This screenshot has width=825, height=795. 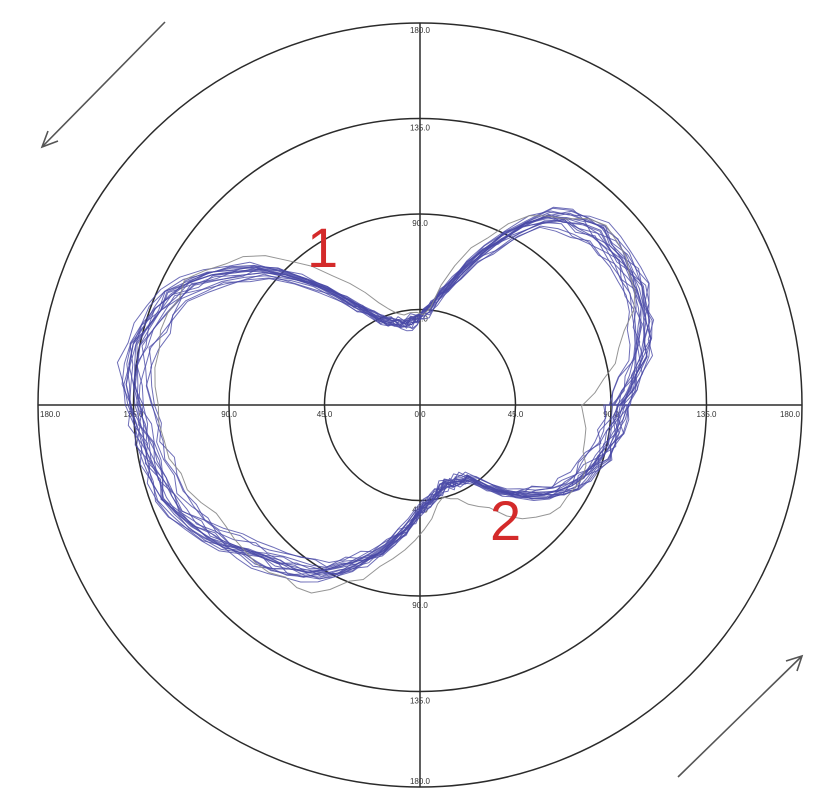 What do you see at coordinates (229, 414) in the screenshot?
I see `h-tick-label: 90.0` at bounding box center [229, 414].